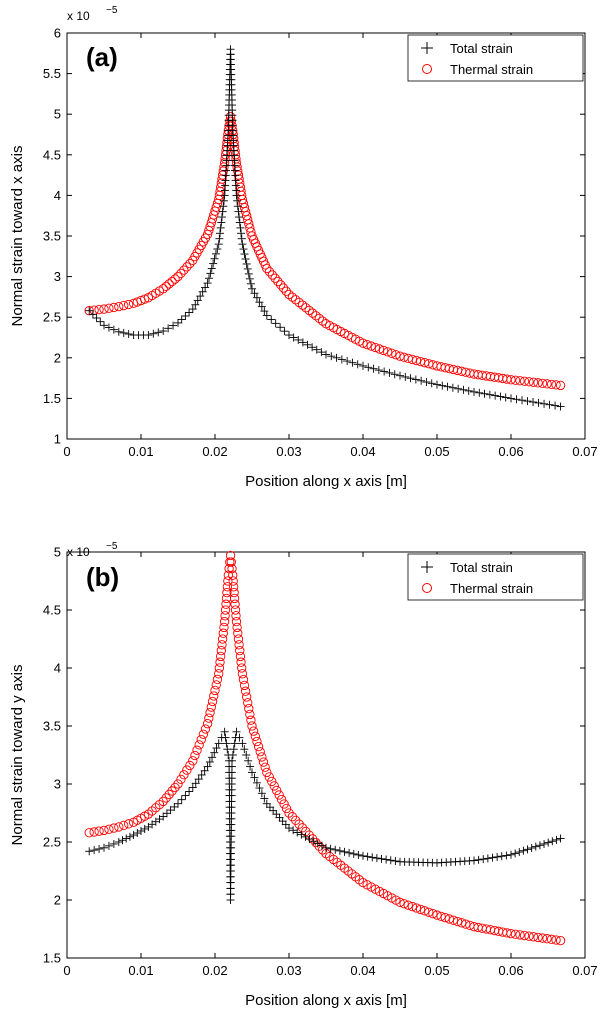 Image resolution: width=601 pixels, height=1014 pixels. What do you see at coordinates (214, 970) in the screenshot?
I see `x-tick-label-b: 0.02` at bounding box center [214, 970].